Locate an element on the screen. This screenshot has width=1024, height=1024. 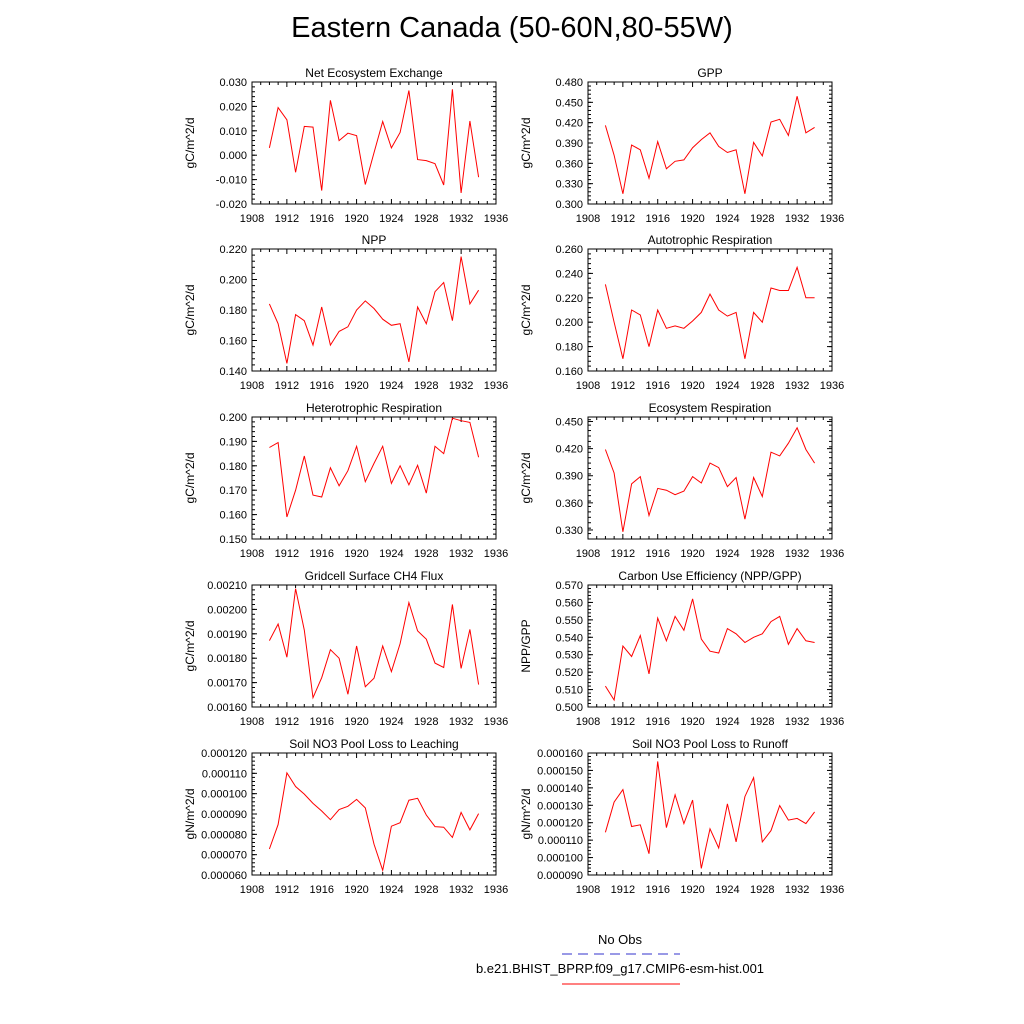
y-tick-label: 0.570 is located at coordinates (569, 586).